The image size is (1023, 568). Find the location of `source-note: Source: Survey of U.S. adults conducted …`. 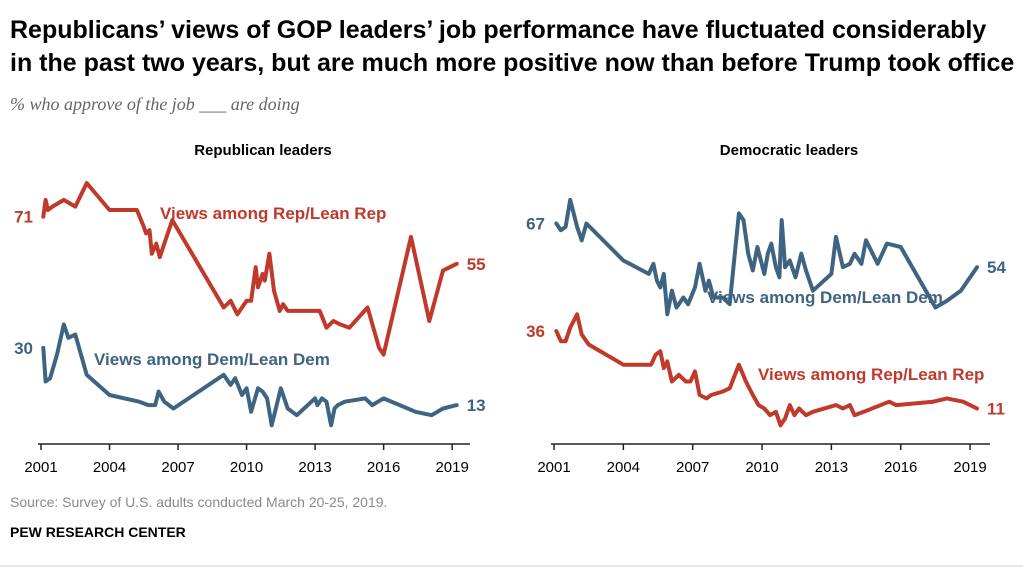

source-note: Source: Survey of U.S. adults conducted … is located at coordinates (199, 502).